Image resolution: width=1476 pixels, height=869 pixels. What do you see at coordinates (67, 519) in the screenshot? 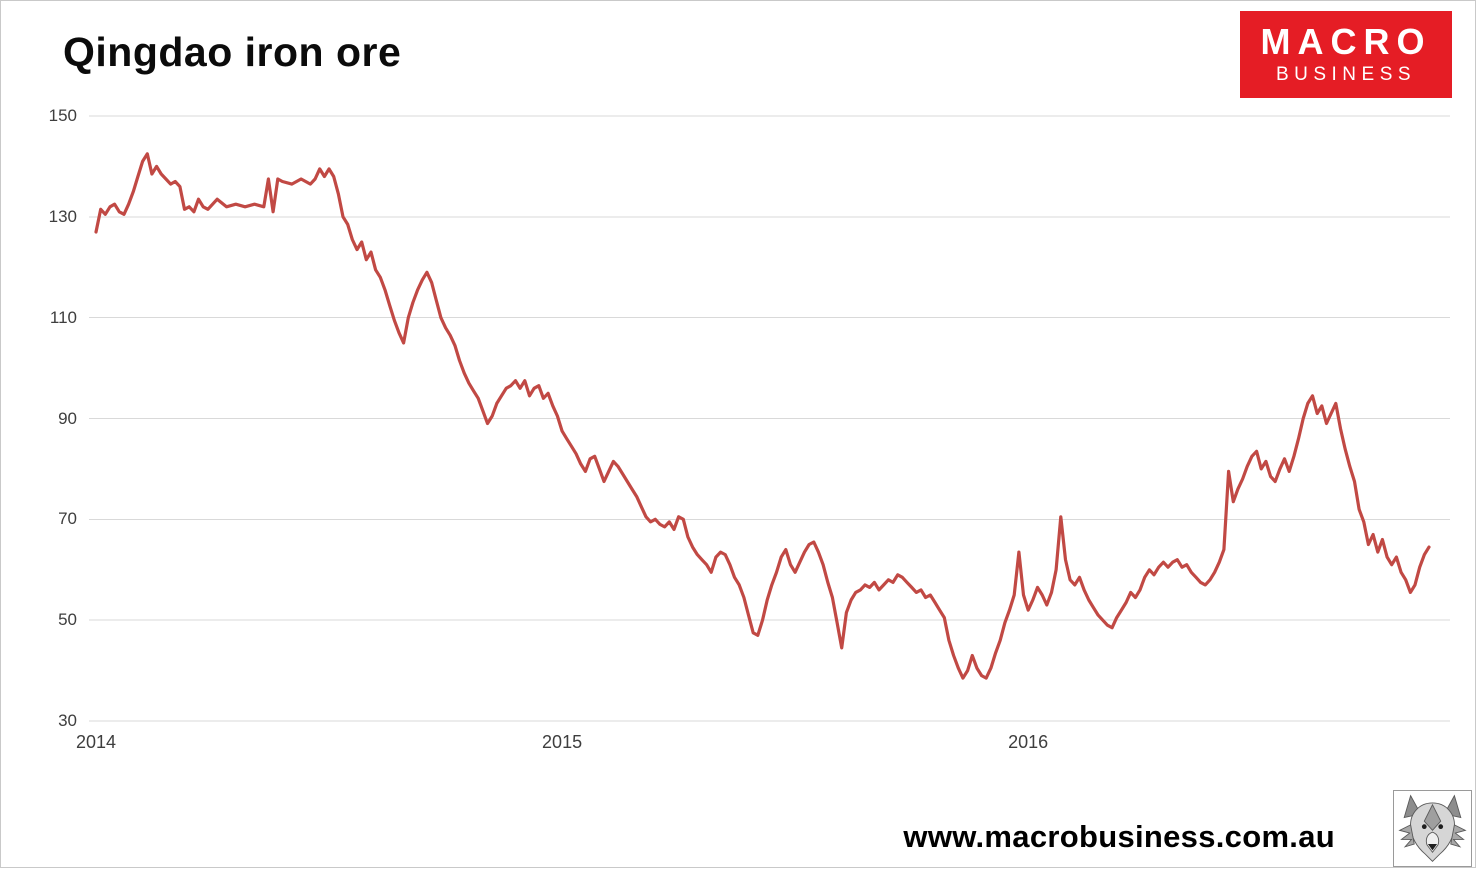
I see `y-axis-tick-label: 70` at bounding box center [67, 519].